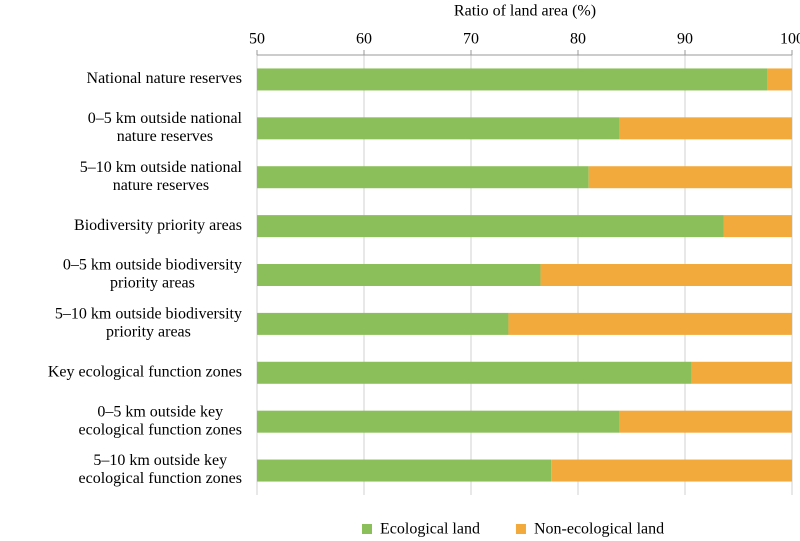 This screenshot has width=800, height=541. Describe the element at coordinates (165, 118) in the screenshot. I see `category-label: 0–5 km outside national` at that location.